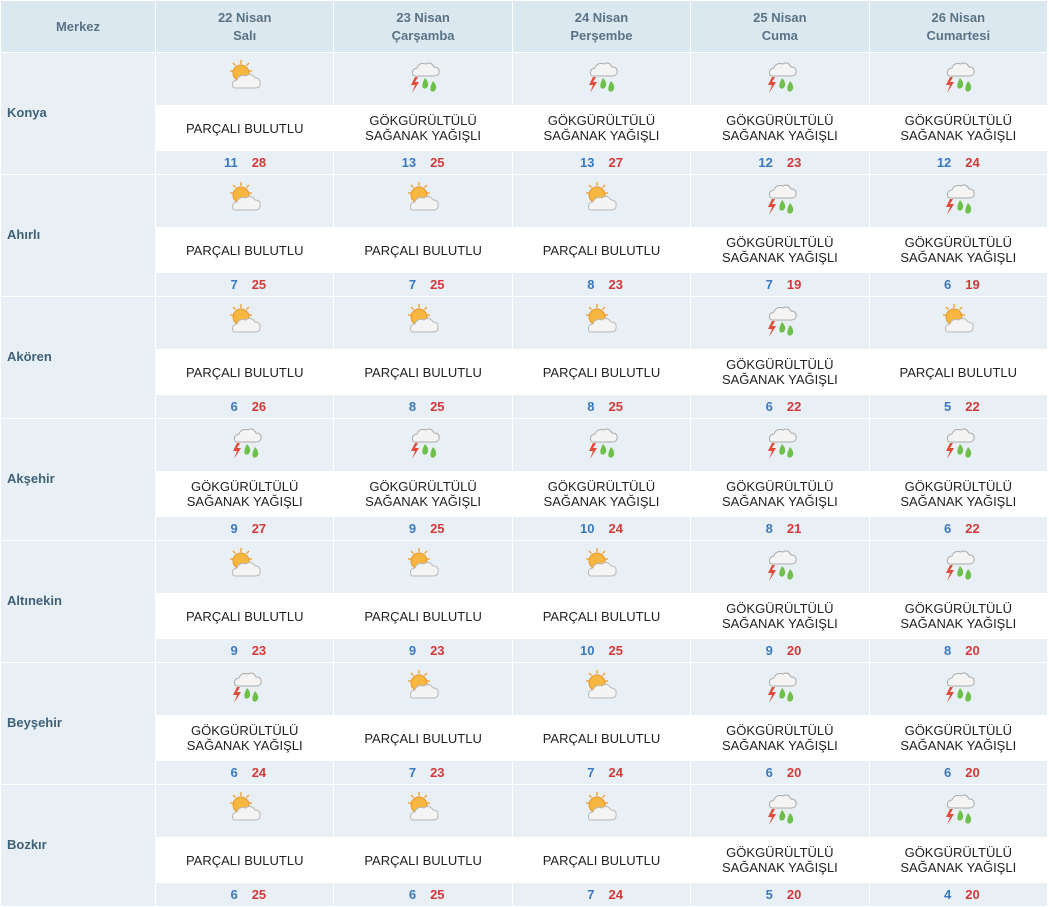 Image resolution: width=1049 pixels, height=907 pixels. I want to click on day-date: 23 Nisan, so click(423, 17).